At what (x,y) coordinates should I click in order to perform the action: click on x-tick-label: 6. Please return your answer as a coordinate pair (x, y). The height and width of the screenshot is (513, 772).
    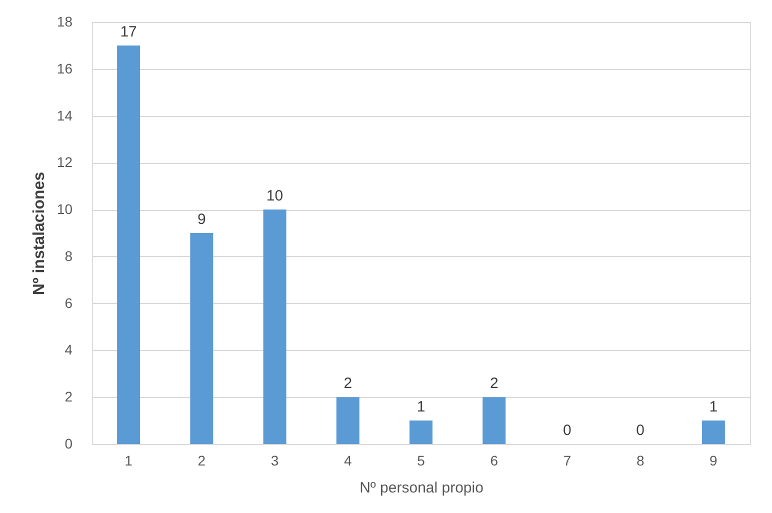
    Looking at the image, I should click on (494, 460).